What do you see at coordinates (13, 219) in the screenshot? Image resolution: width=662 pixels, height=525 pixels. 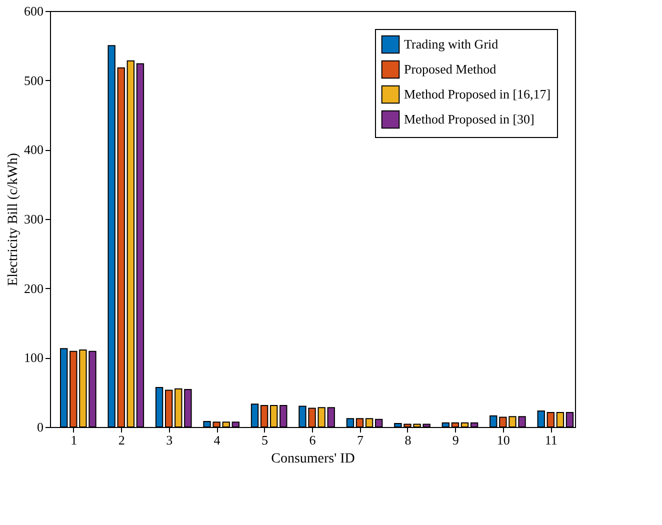 I see `y-axis-title: Electricity Bill (c/kWh)` at bounding box center [13, 219].